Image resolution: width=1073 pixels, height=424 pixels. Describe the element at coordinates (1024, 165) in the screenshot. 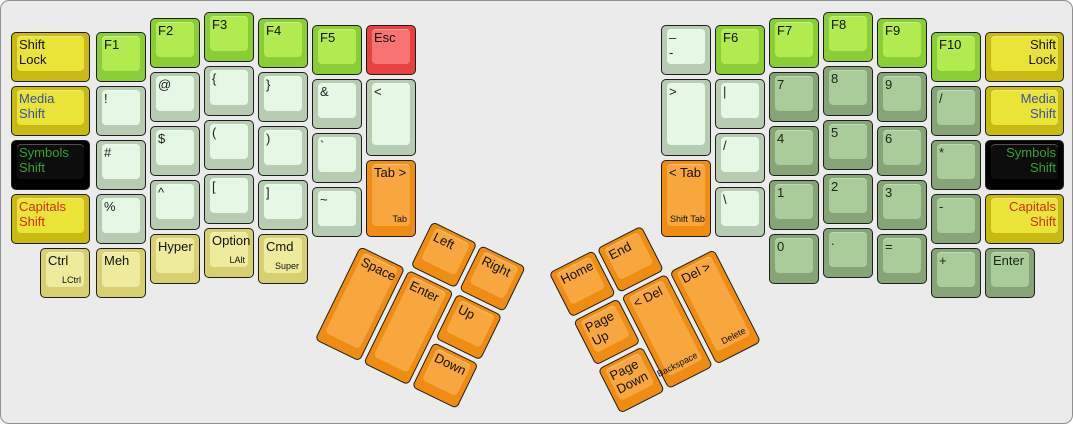

I see `key-symbols-shift-right: Symbols Shift` at that location.